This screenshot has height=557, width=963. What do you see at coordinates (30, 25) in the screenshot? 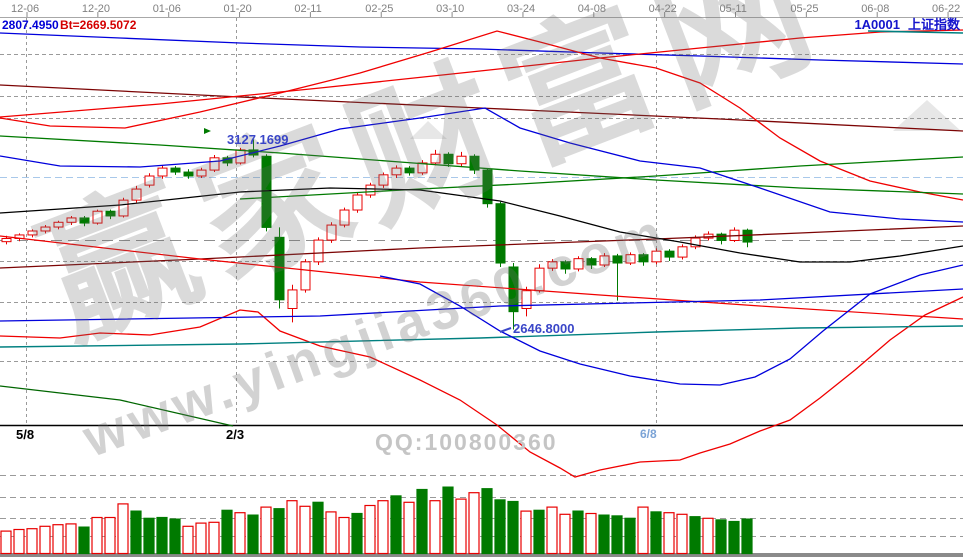
I see `last-price-label: 2807.4950` at bounding box center [30, 25].